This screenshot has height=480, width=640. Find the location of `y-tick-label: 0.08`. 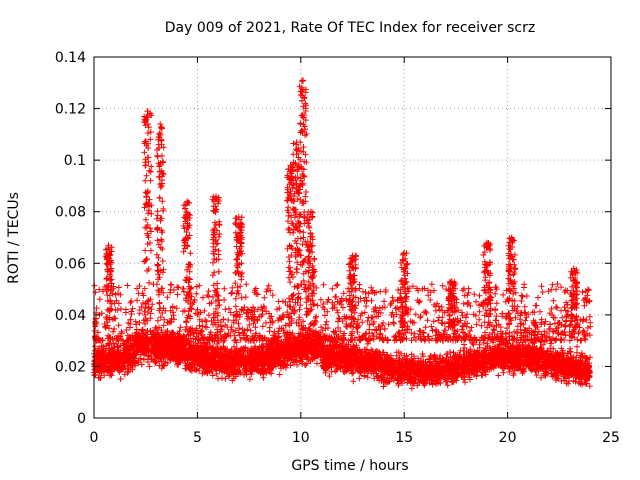

y-tick-label: 0.08 is located at coordinates (70, 213).